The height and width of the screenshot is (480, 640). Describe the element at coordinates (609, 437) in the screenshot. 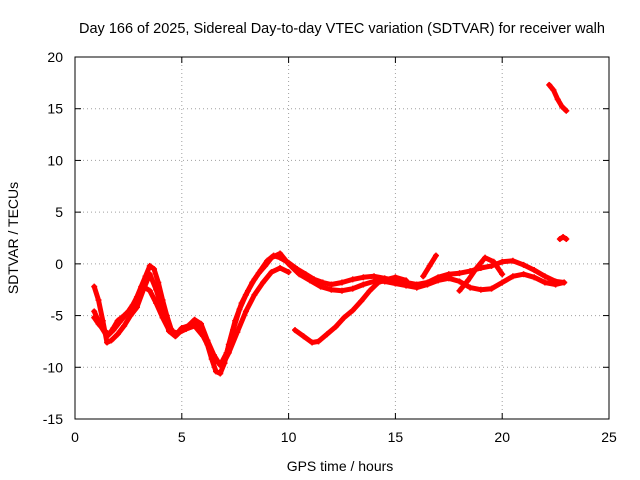

I see `x-tick-label: 25` at that location.